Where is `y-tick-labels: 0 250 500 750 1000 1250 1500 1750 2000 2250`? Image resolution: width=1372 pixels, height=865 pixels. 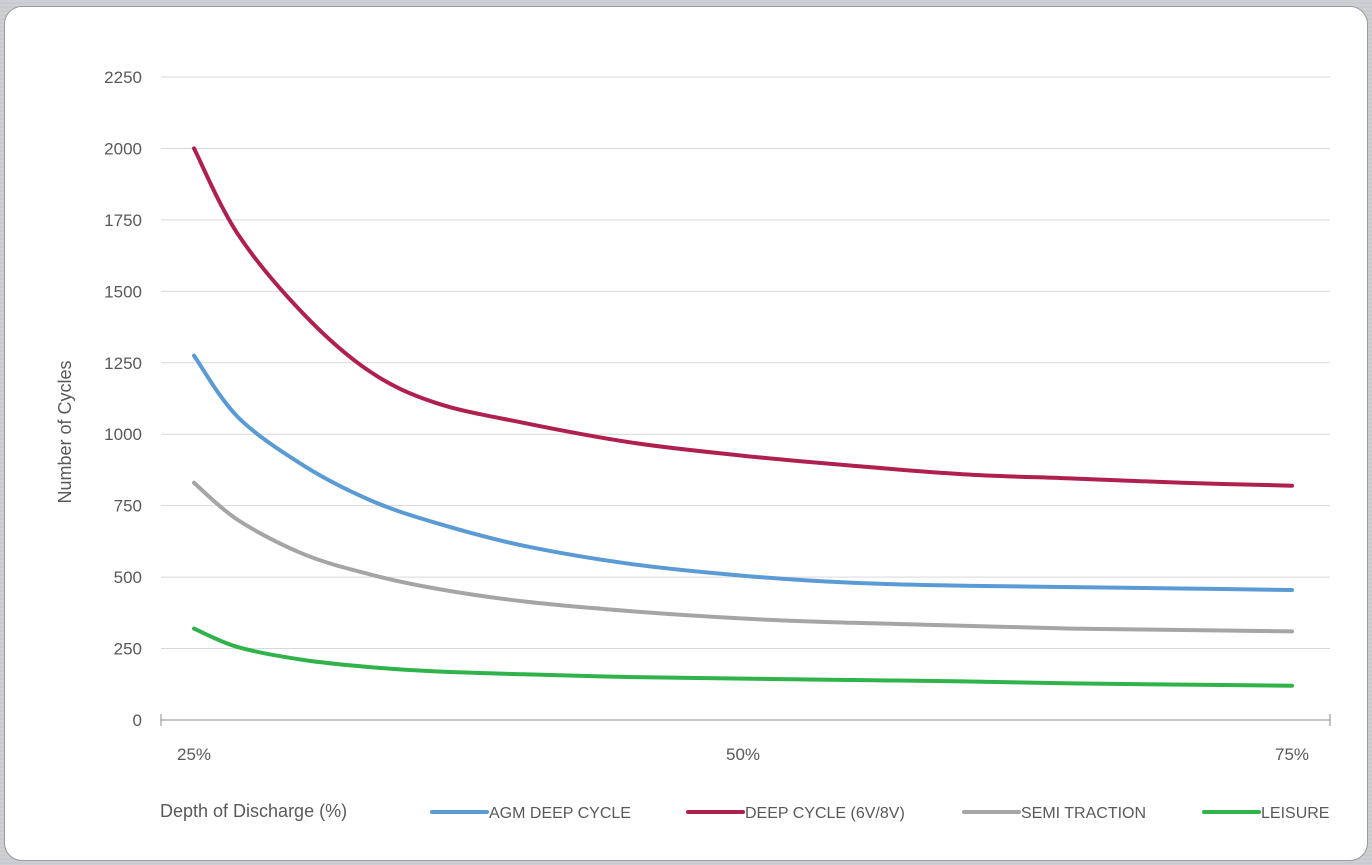 y-tick-labels: 0 250 500 750 1000 1250 1500 1750 2000 2250 is located at coordinates (123, 399).